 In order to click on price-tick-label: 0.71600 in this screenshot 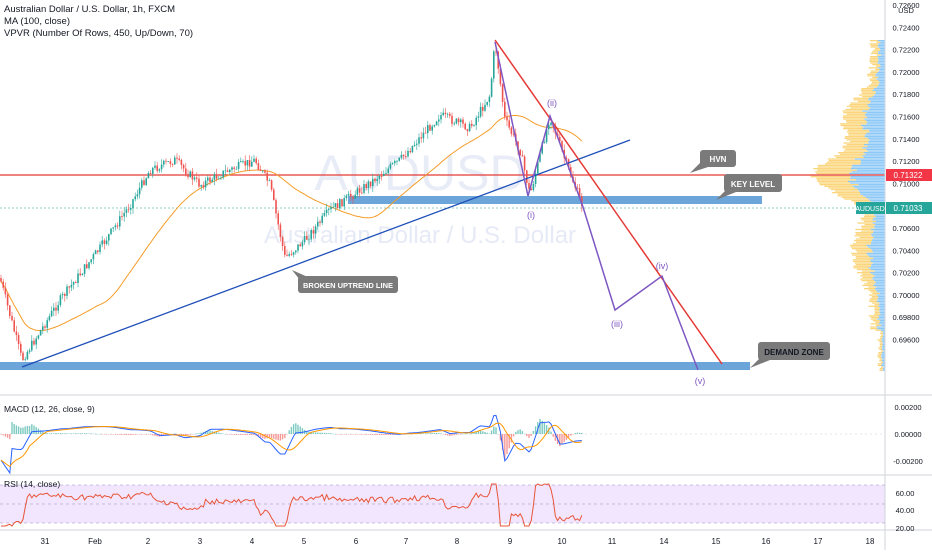, I will do `click(905, 117)`.